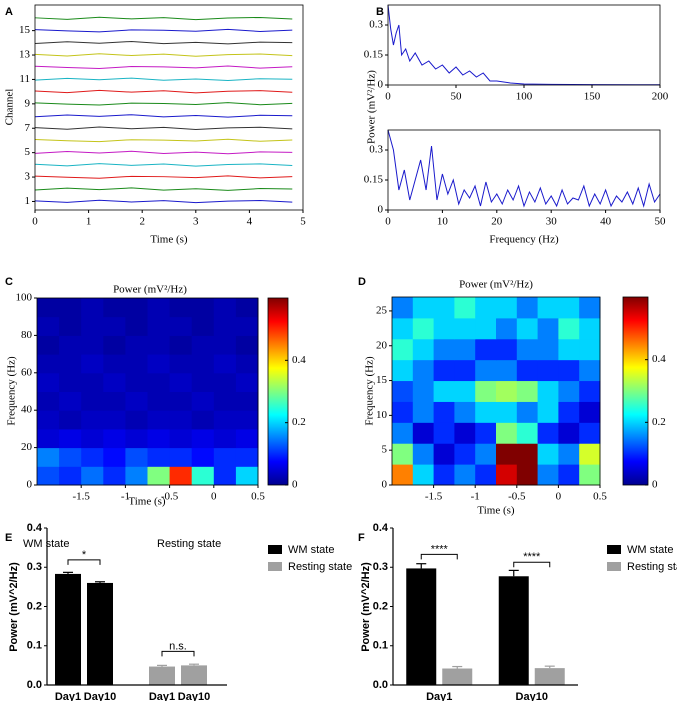  Describe the element at coordinates (606, 222) in the screenshot. I see `x-tick-label: 40` at that location.